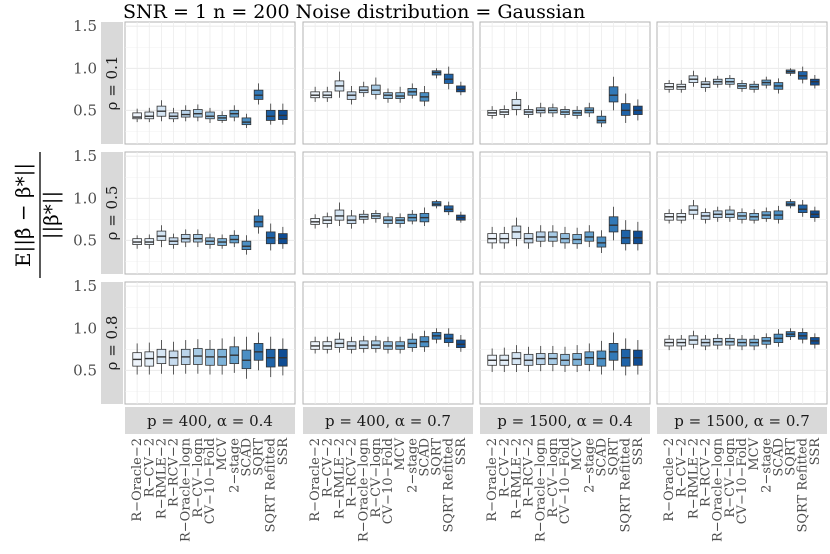  Describe the element at coordinates (85, 156) in the screenshot. I see `y-tick-label: 1.5` at that location.